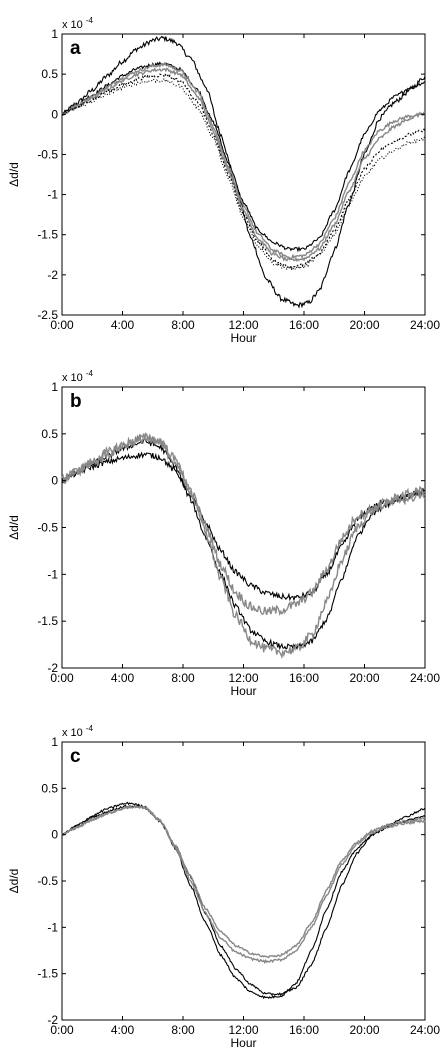  I want to click on panel-label: a, so click(75, 48).